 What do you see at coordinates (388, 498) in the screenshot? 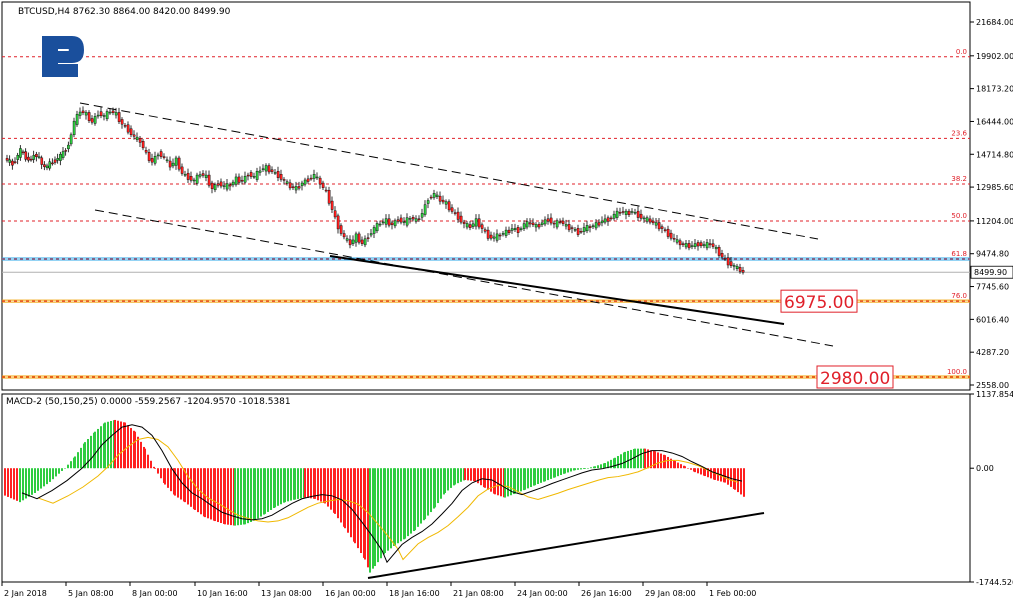
I see `macd-signal-line-yellow` at bounding box center [388, 498].